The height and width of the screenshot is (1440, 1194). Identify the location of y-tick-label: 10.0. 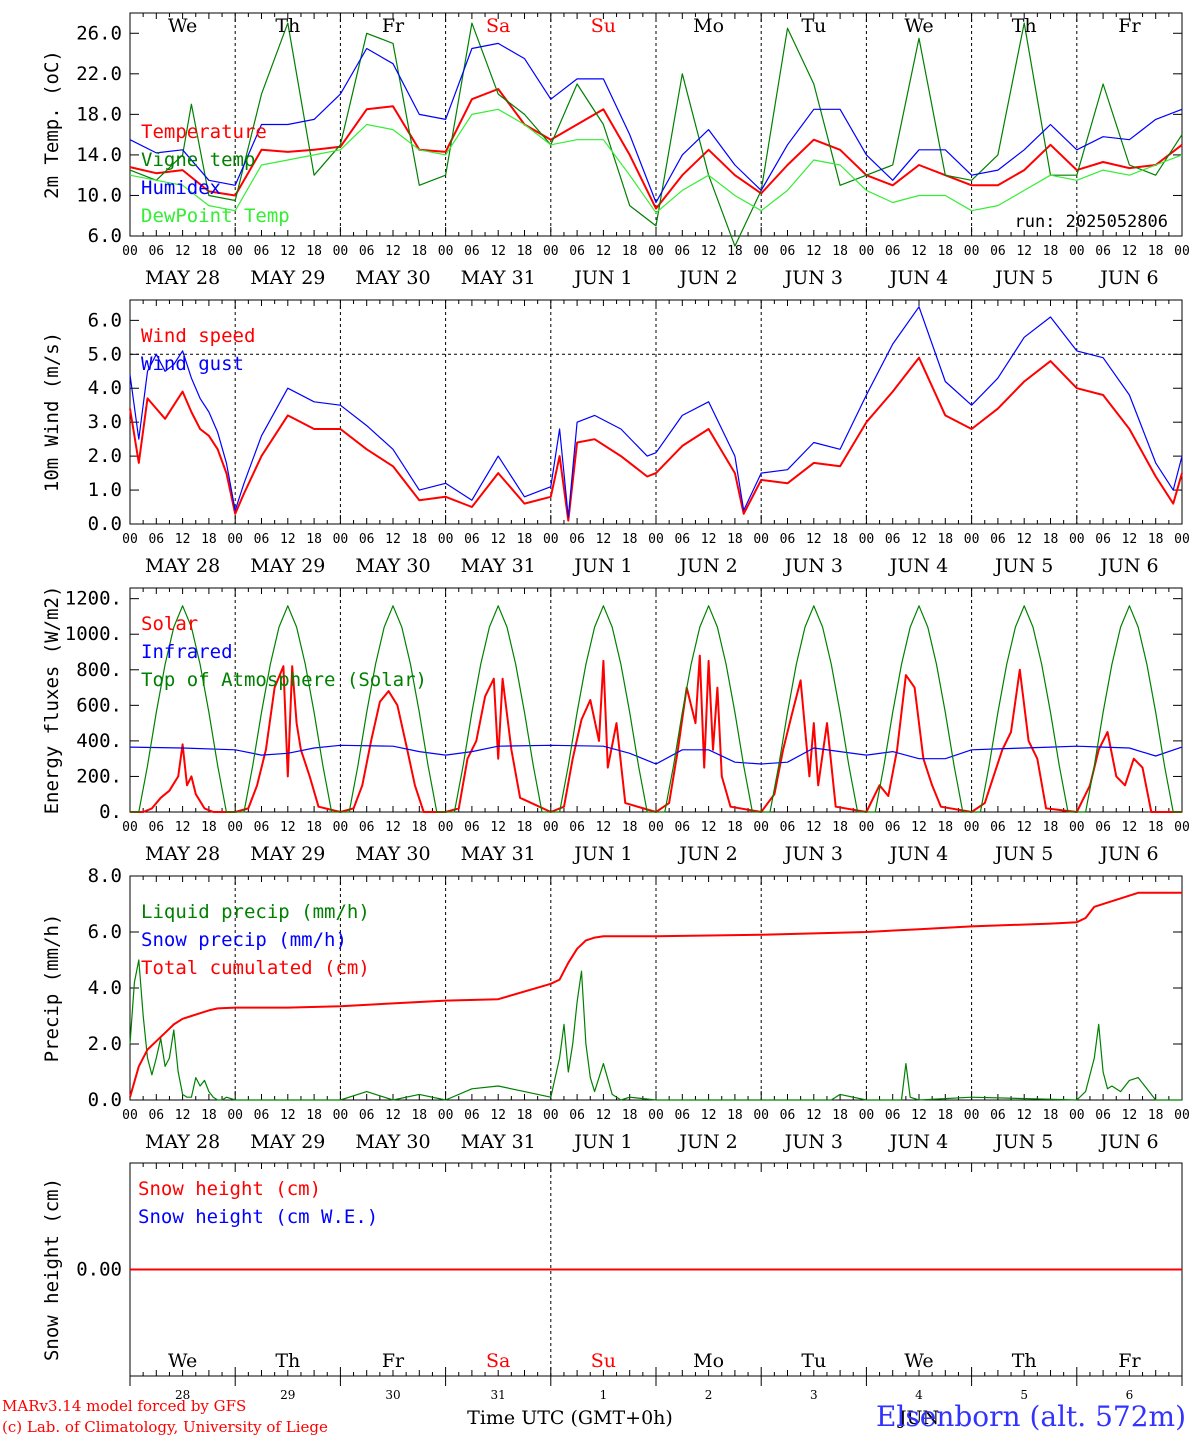
(99, 195).